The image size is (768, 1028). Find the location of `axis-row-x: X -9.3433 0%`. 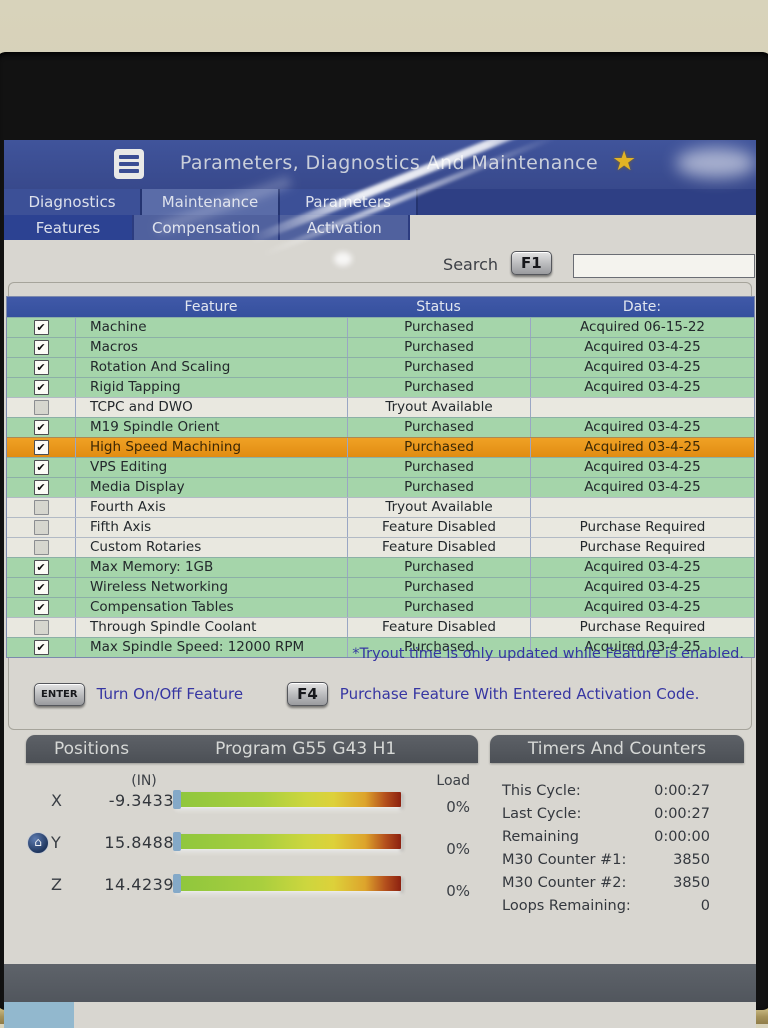

axis-row-x: X -9.3433 0% is located at coordinates (252, 803).